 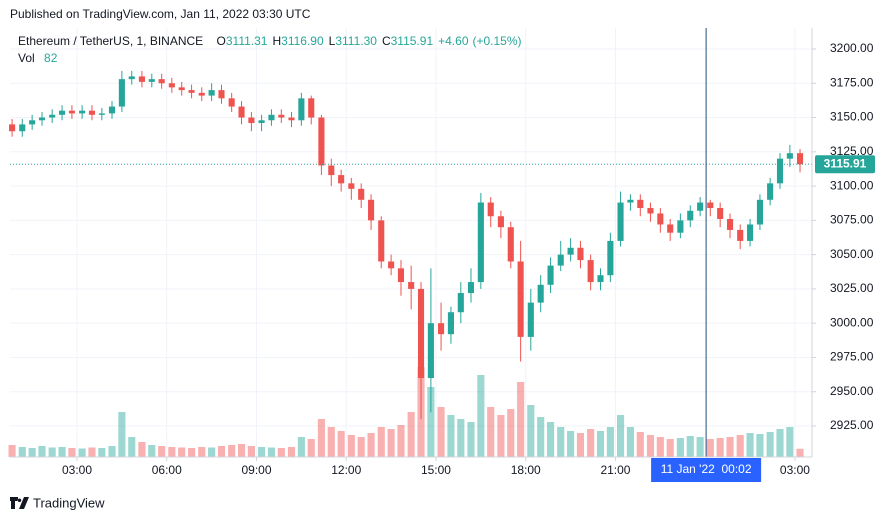 I want to click on y-tick-label: 3025.00, so click(x=852, y=288).